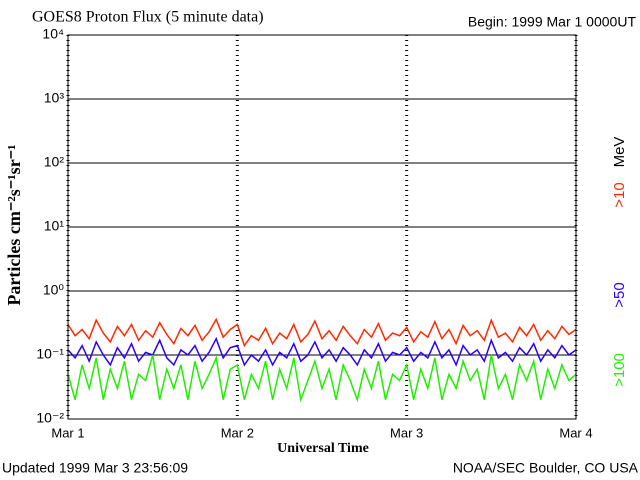 This screenshot has width=640, height=480. What do you see at coordinates (406, 432) in the screenshot?
I see `x-tick-label: Mar 3` at bounding box center [406, 432].